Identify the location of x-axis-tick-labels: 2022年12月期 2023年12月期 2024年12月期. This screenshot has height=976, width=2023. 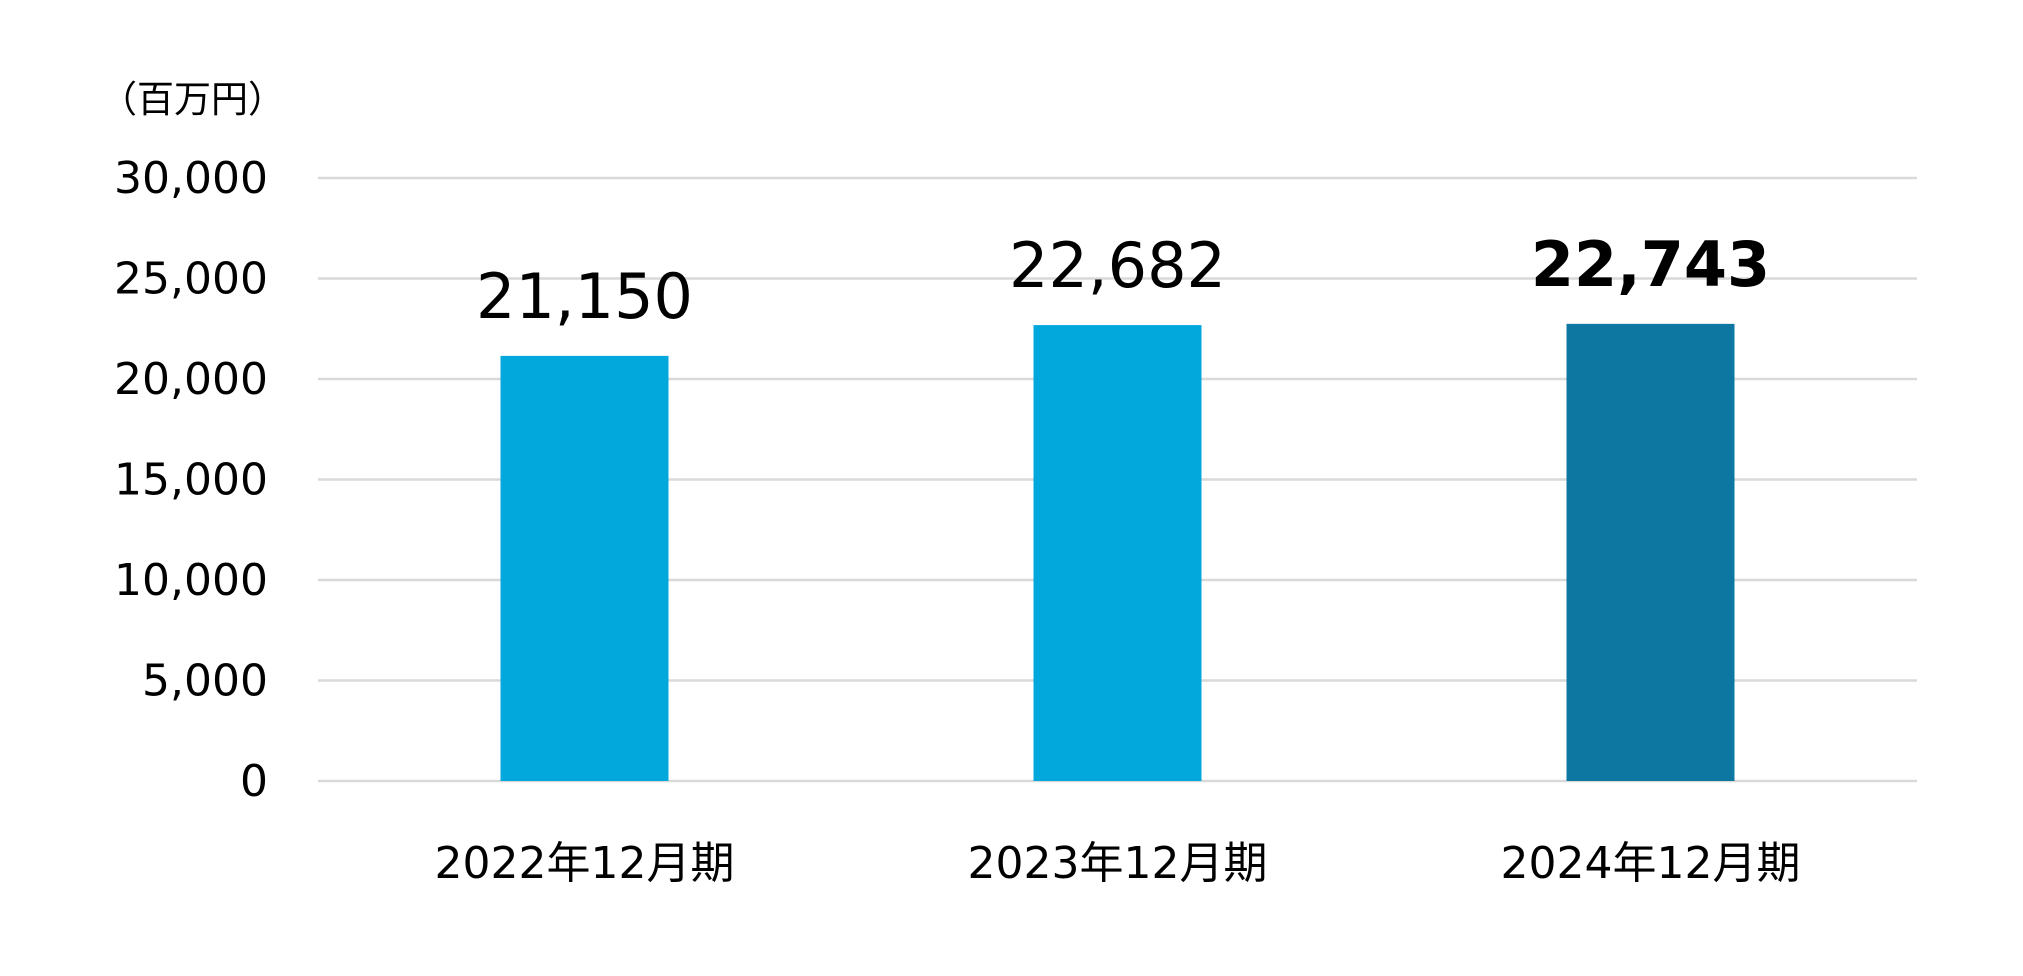
(1118, 863).